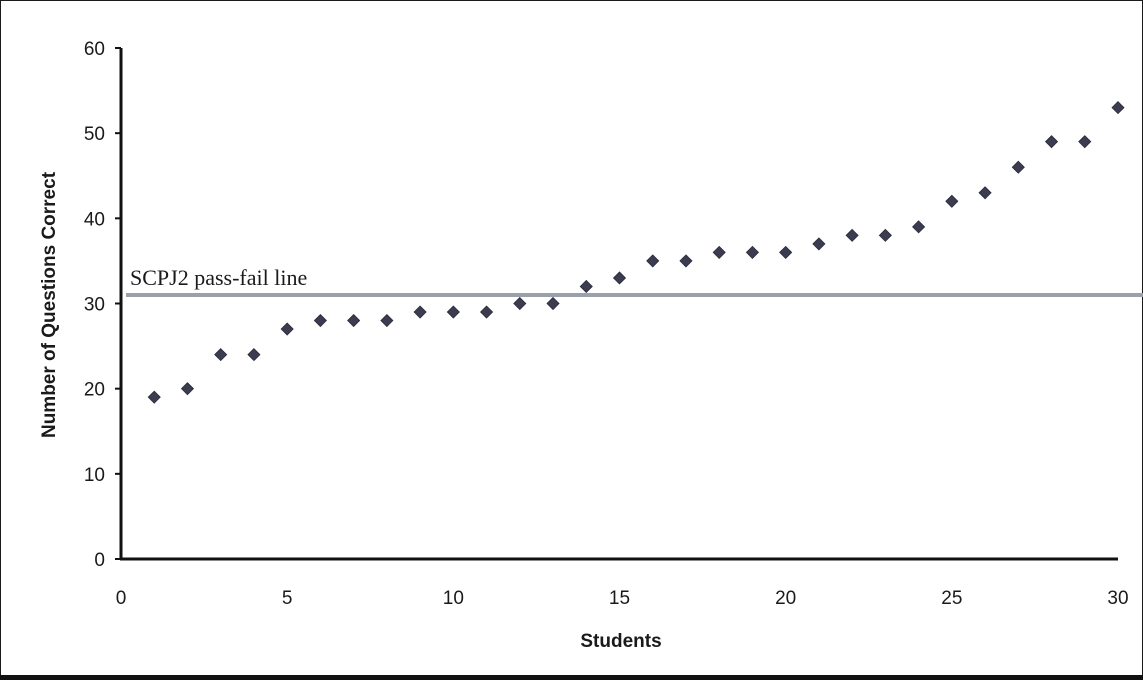 The height and width of the screenshot is (680, 1143). Describe the element at coordinates (287, 598) in the screenshot. I see `x-tick-label: 5` at that location.